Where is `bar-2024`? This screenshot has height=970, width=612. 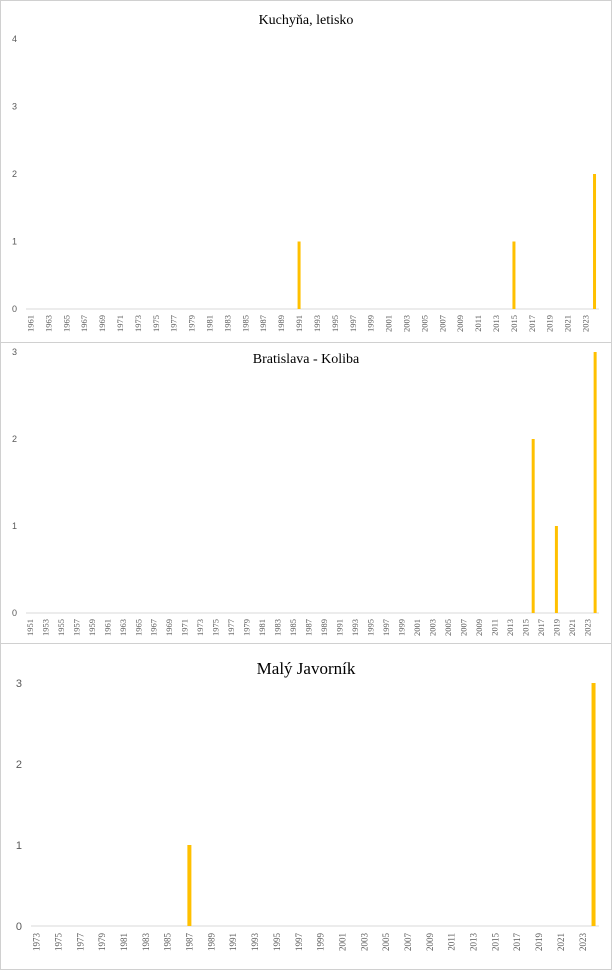 bar-2024 is located at coordinates (593, 804).